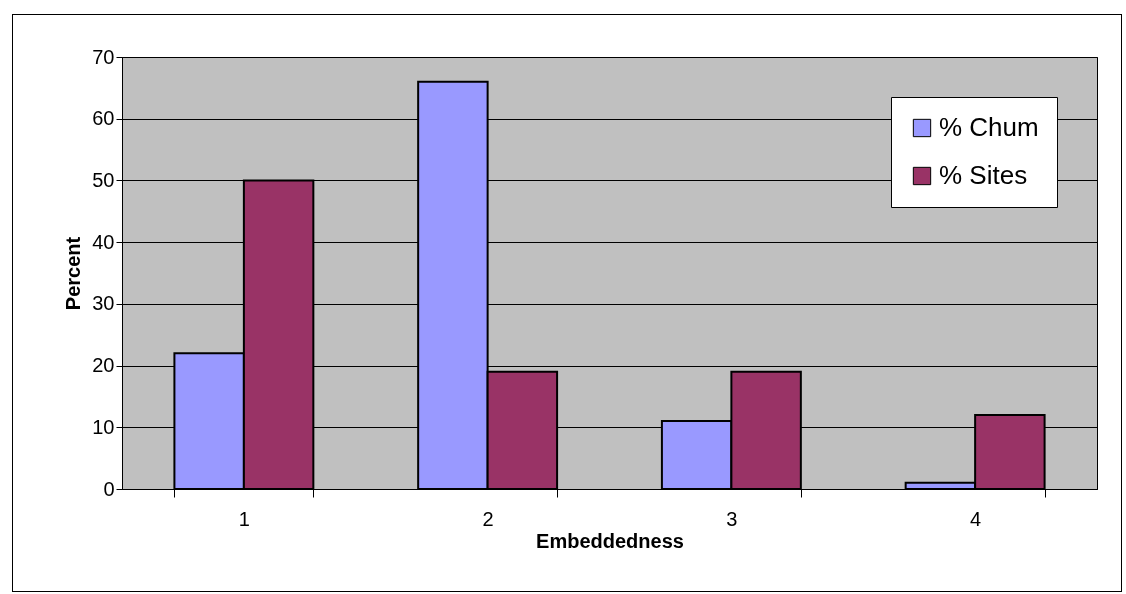 Image resolution: width=1126 pixels, height=594 pixels. Describe the element at coordinates (103, 241) in the screenshot. I see `y-tick-label: 40` at that location.